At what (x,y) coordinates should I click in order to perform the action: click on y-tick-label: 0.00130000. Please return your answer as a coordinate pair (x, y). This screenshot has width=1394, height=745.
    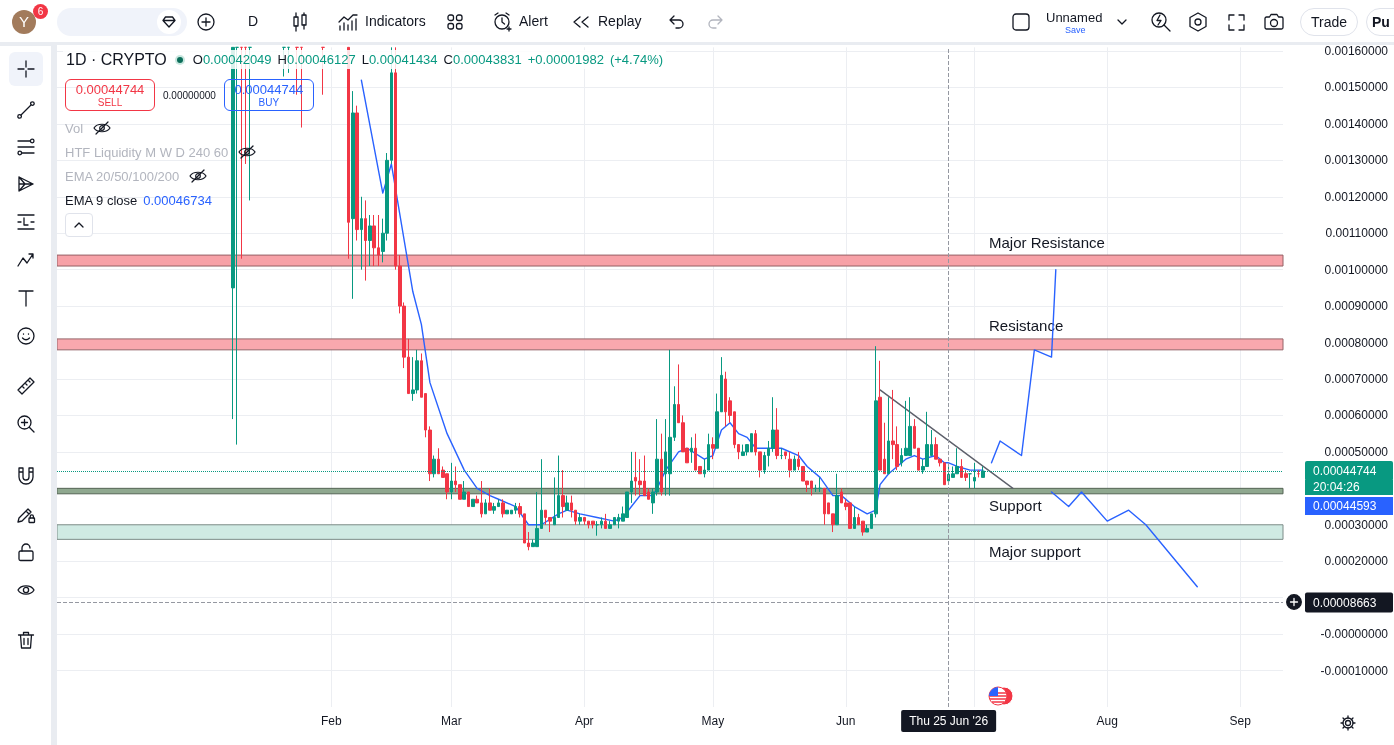
    Looking at the image, I should click on (1356, 160).